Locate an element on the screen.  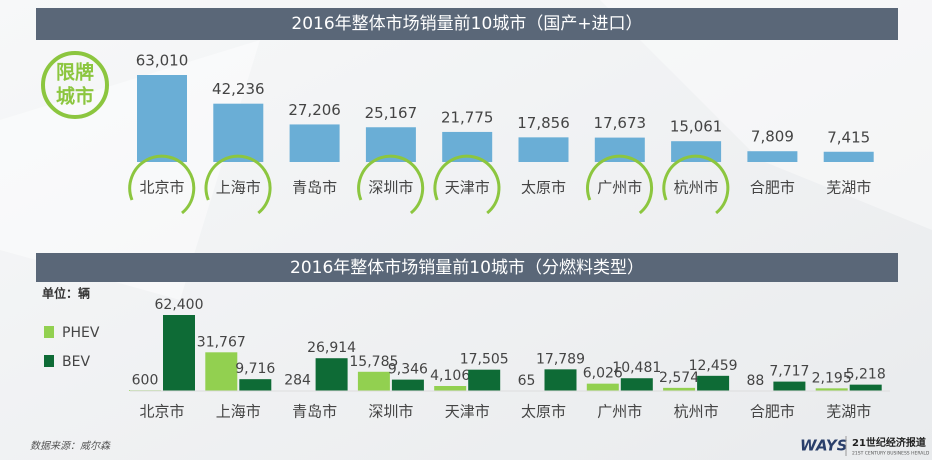
value-label: 2,195 is located at coordinates (832, 378).